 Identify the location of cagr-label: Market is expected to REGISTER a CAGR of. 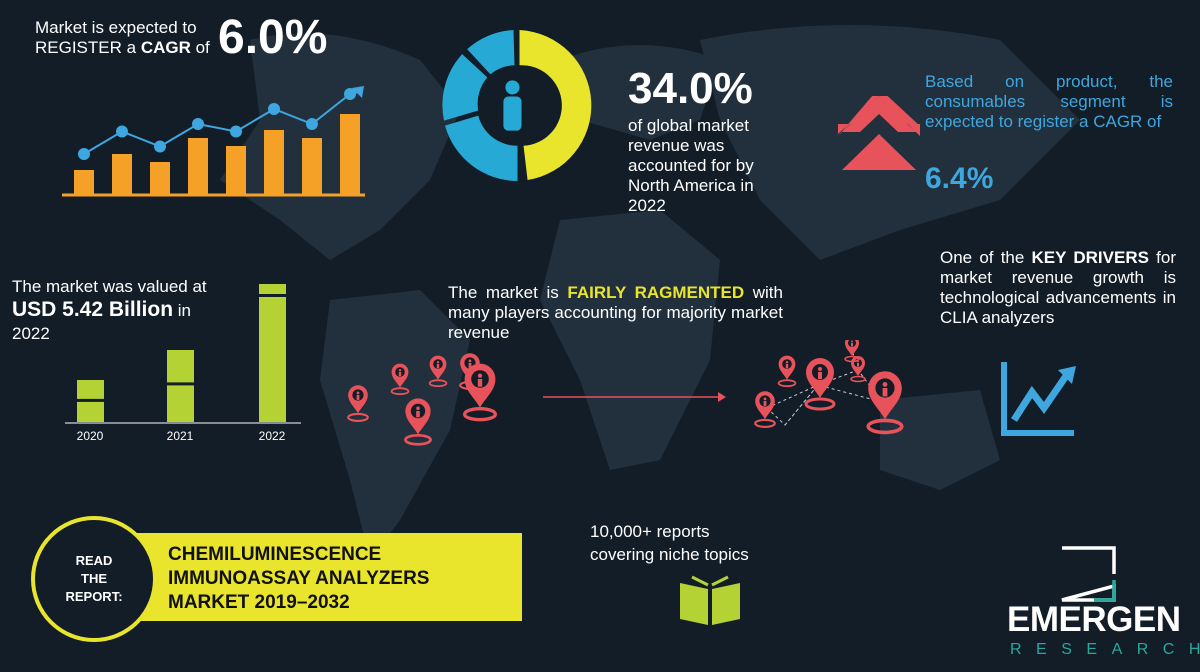
(122, 37).